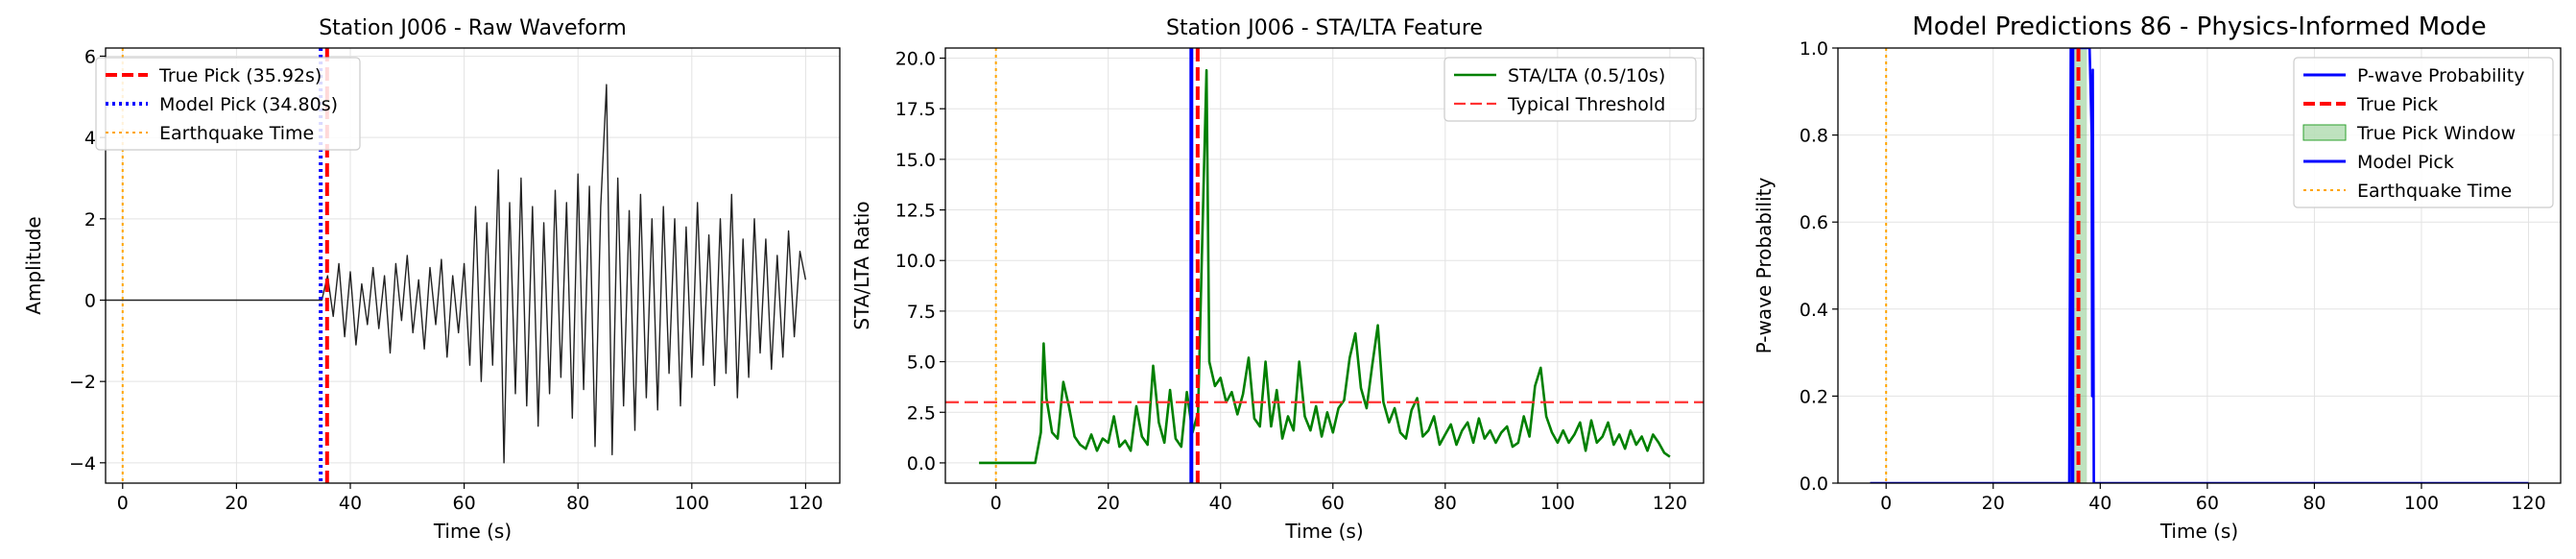  What do you see at coordinates (2397, 104) in the screenshot?
I see `legend-label: True Pick` at bounding box center [2397, 104].